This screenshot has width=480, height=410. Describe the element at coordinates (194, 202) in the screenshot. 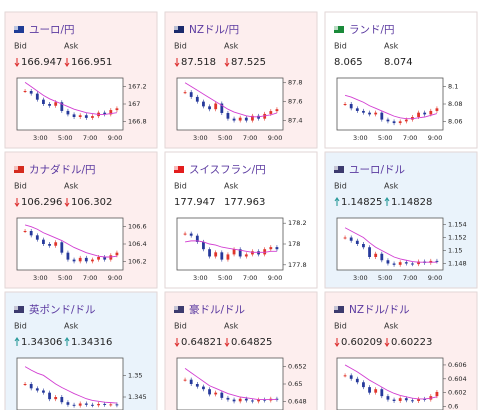

I see `bid-value: 177.947` at that location.